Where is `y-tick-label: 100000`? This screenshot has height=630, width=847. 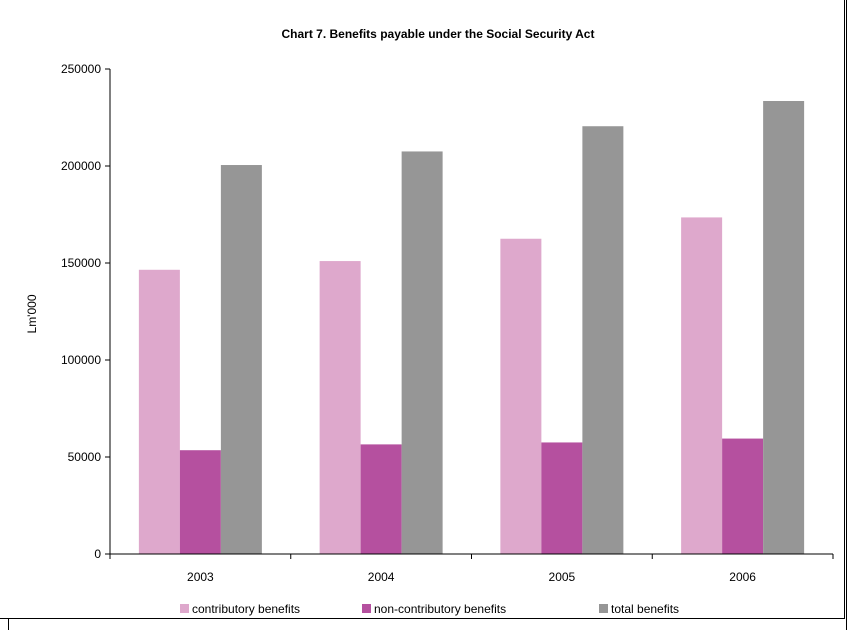
y-tick-label: 100000 is located at coordinates (81, 360).